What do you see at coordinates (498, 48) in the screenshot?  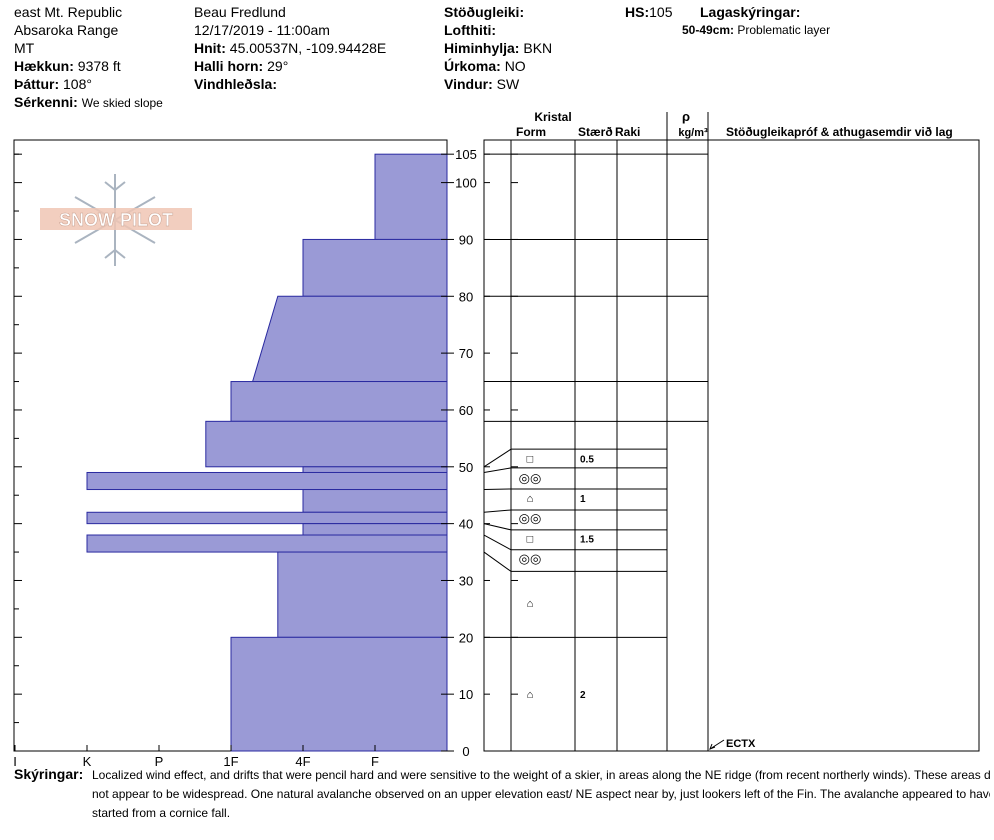 I see `sky-cover: Himinhylja: BKN` at bounding box center [498, 48].